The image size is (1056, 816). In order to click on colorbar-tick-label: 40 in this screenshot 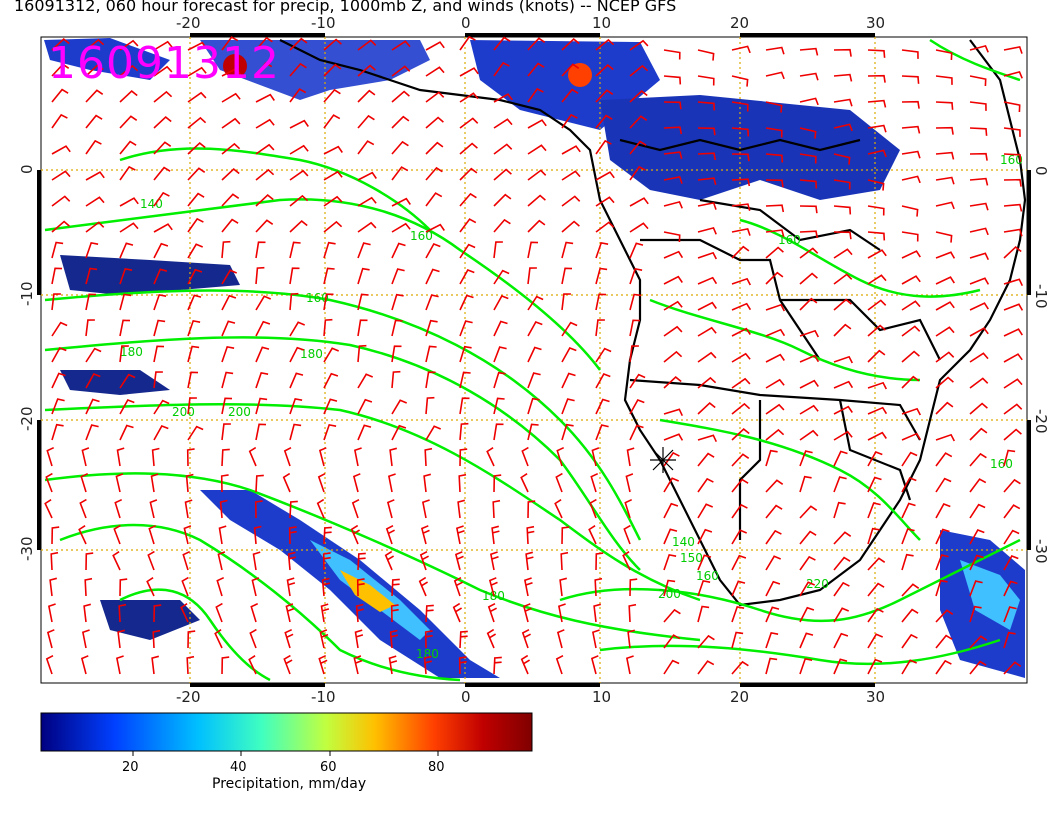, I will do `click(238, 767)`.